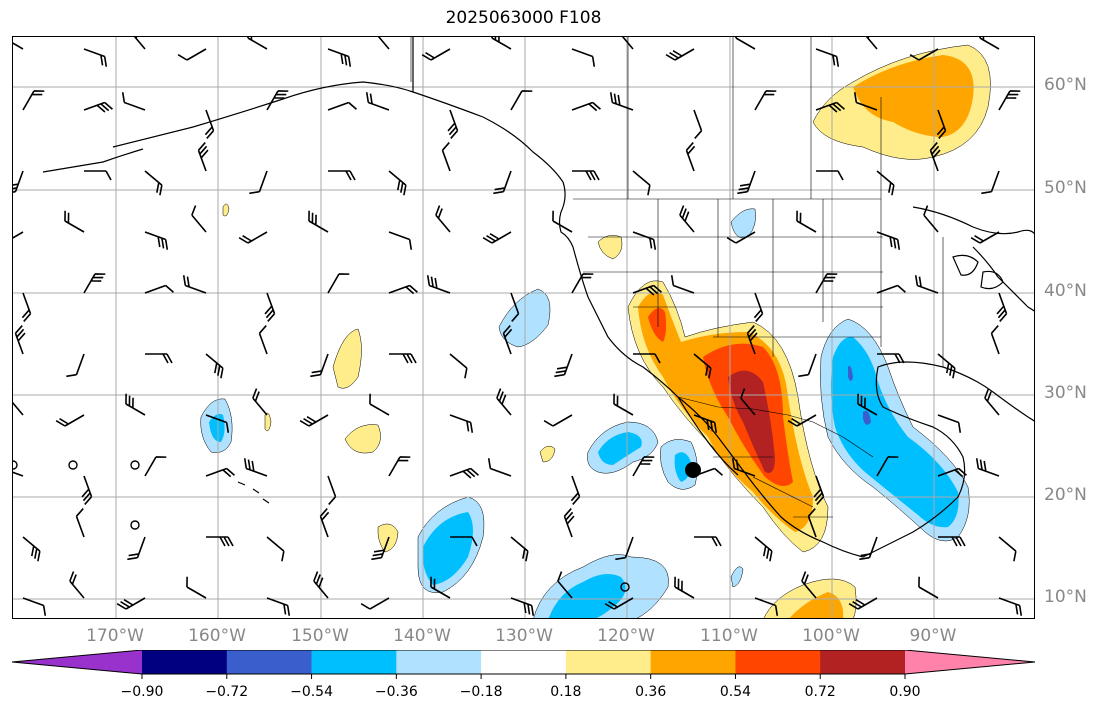 Image resolution: width=1105 pixels, height=712 pixels. What do you see at coordinates (142, 692) in the screenshot?
I see `colorbar-tick-label: −0.90` at bounding box center [142, 692].